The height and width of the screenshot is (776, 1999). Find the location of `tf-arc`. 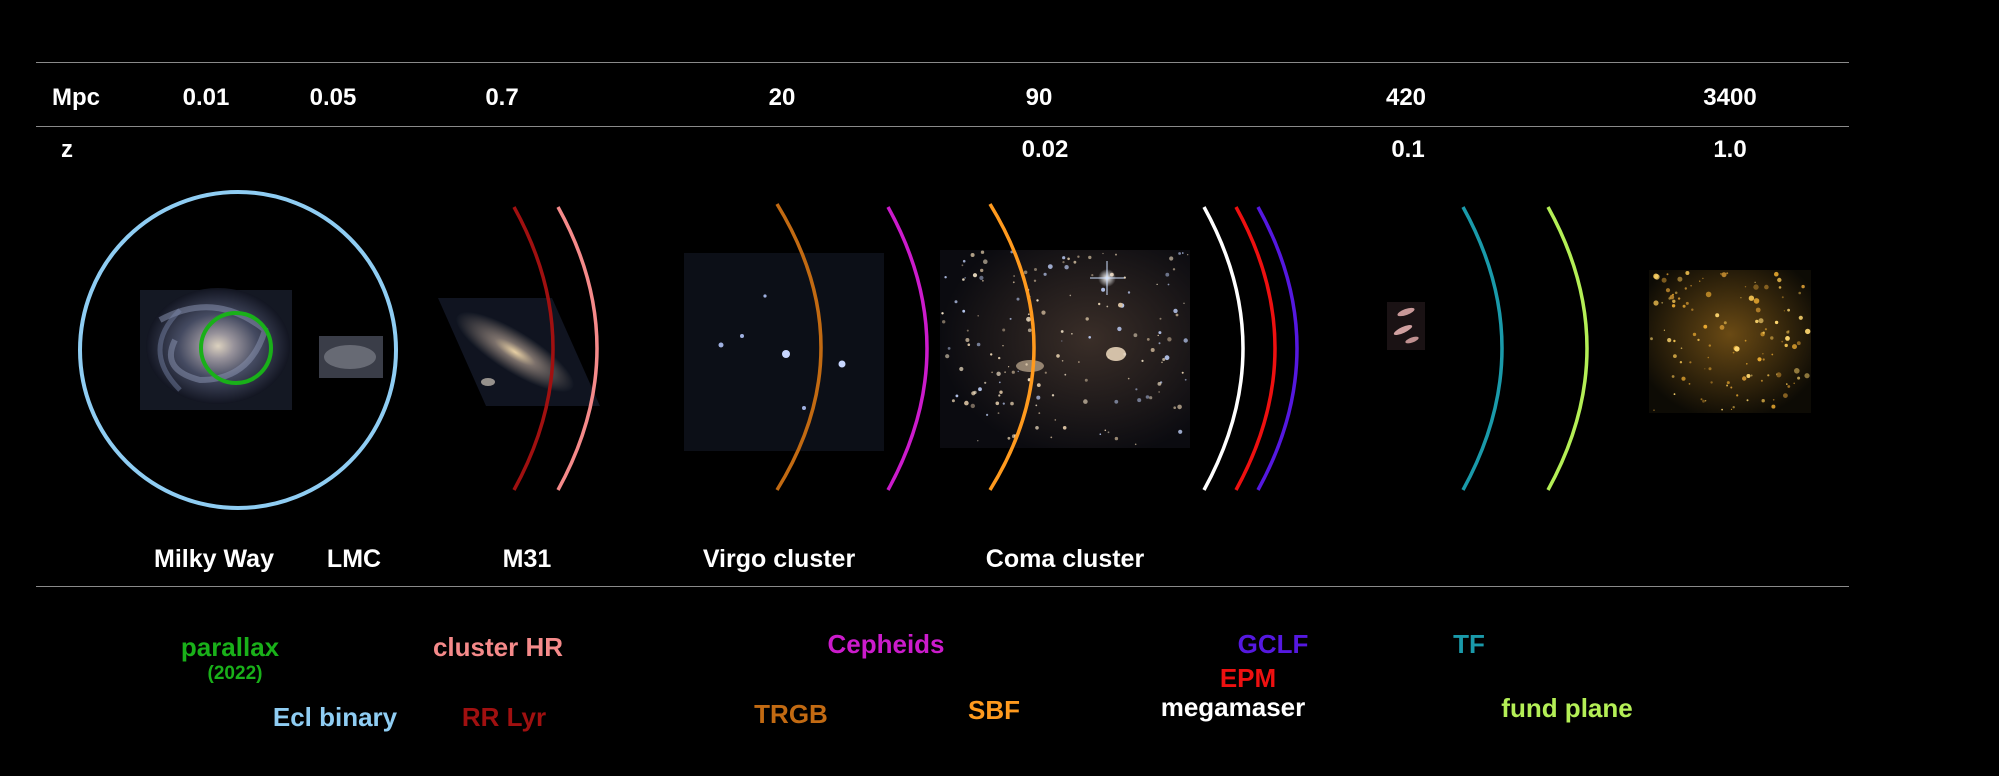

tf-arc is located at coordinates (1482, 348).